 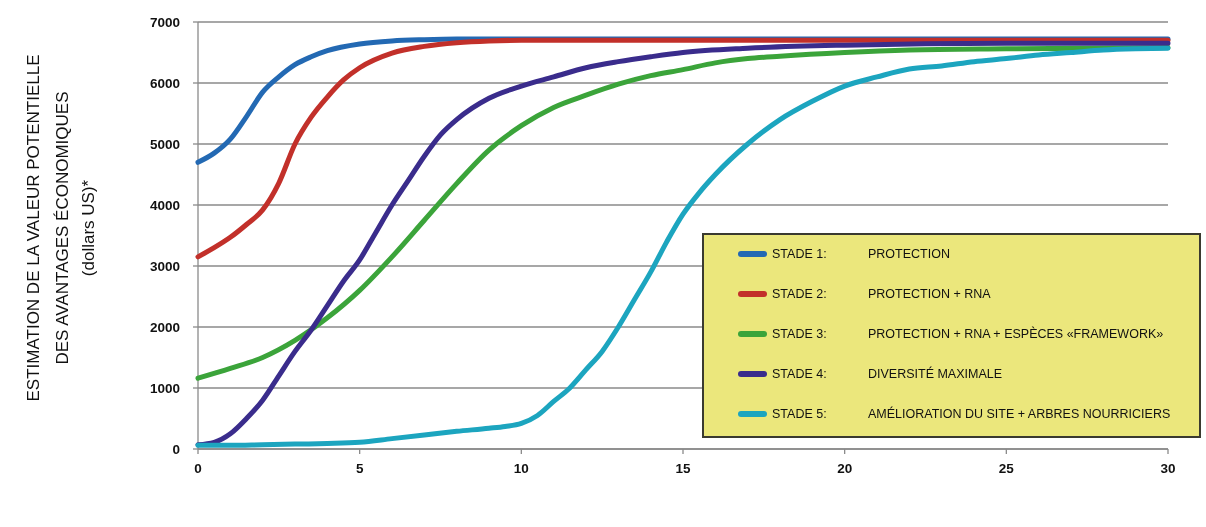 I want to click on legend-label: STADE 3: PROTECTION + RNA + ESPÈCES «FRAMEWORK», so click(x=968, y=334).